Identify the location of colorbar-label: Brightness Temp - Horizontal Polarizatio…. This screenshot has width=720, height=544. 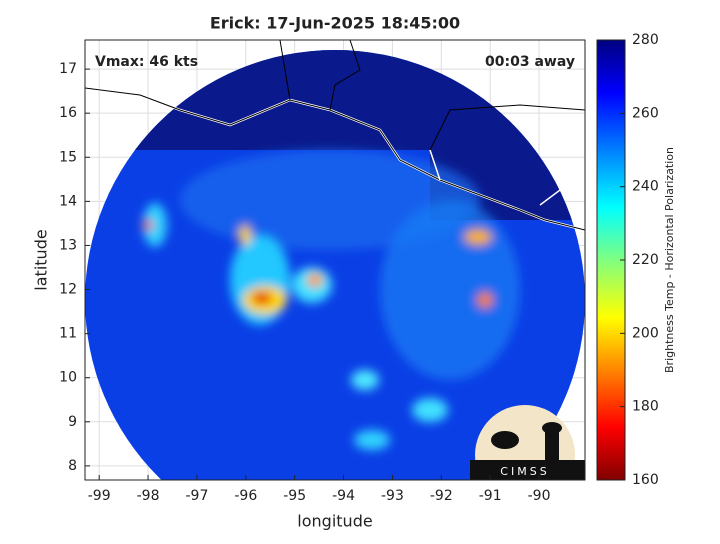
(669, 260).